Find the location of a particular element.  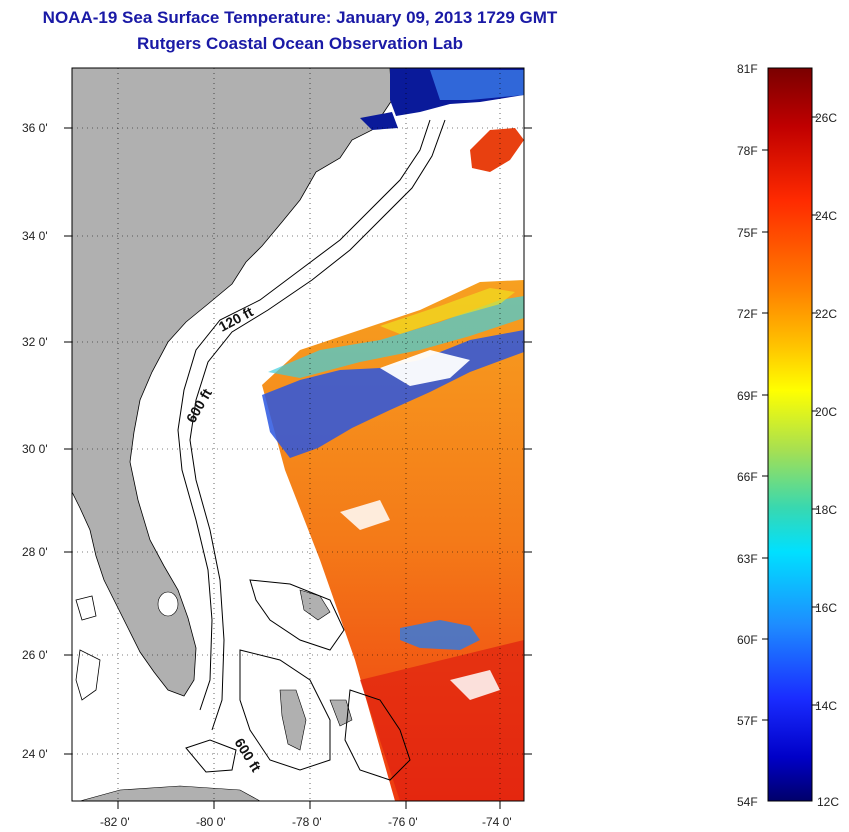

colorbar-fahrenheit-labels: 81F 78F 75F 72F 69F 66F 63F 60F 57F 54F is located at coordinates (747, 435).